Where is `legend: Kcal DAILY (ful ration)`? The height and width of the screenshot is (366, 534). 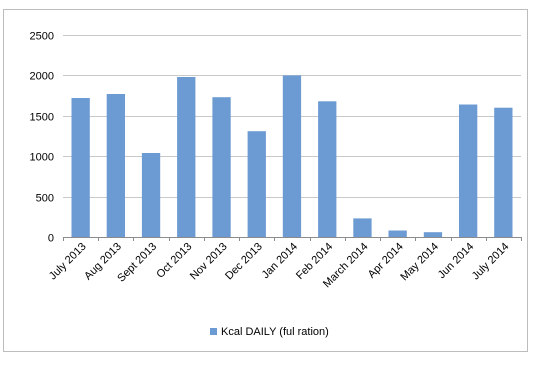 legend: Kcal DAILY (ful ration) is located at coordinates (269, 332).